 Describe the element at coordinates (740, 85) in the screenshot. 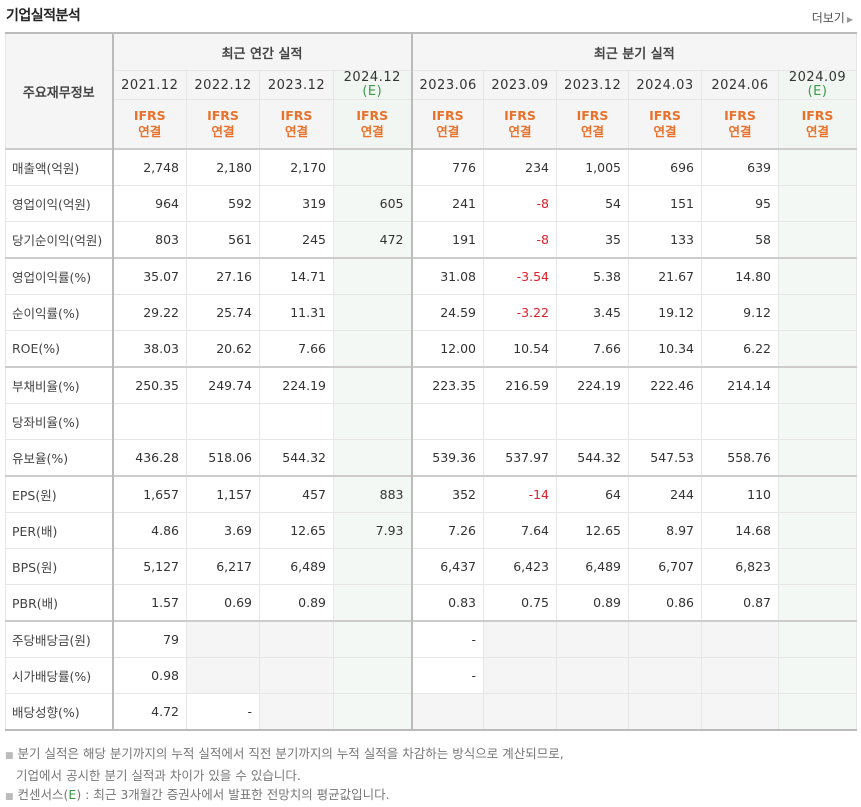

I see `period-label: 2024.06` at that location.